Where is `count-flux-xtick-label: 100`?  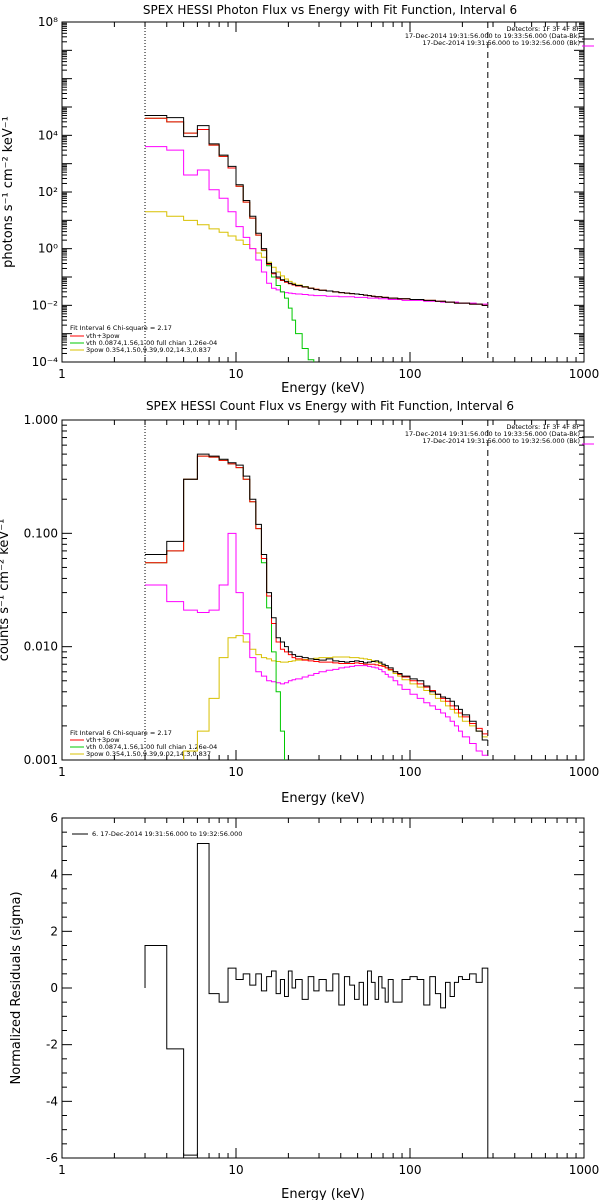 count-flux-xtick-label: 100 is located at coordinates (410, 772).